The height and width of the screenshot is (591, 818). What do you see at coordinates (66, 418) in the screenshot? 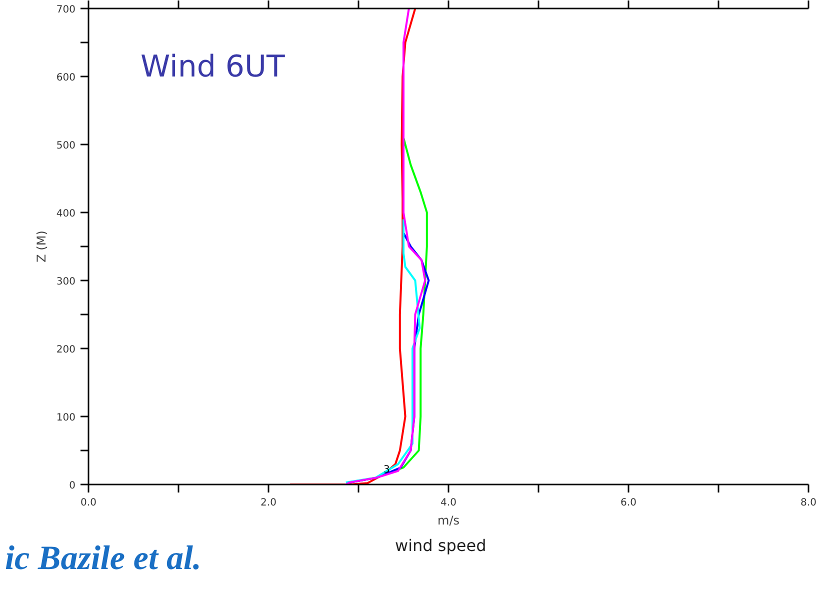
I see `y-tick-label: 100` at bounding box center [66, 418].